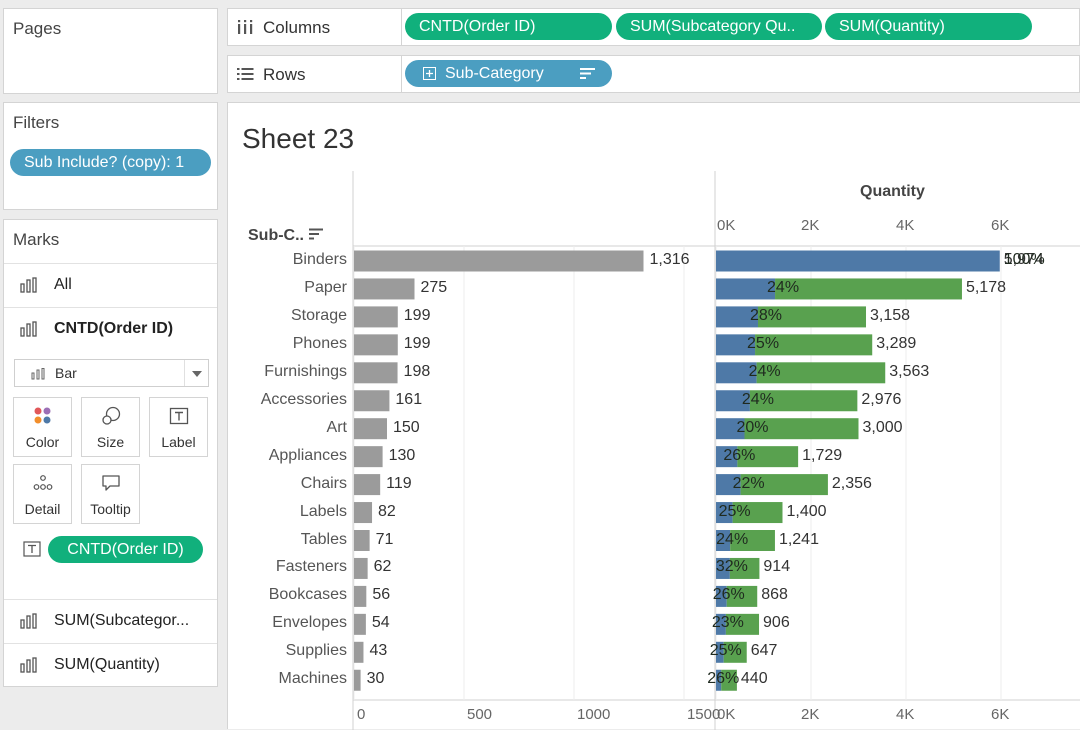 The width and height of the screenshot is (1080, 730). I want to click on color-icon, so click(42, 415).